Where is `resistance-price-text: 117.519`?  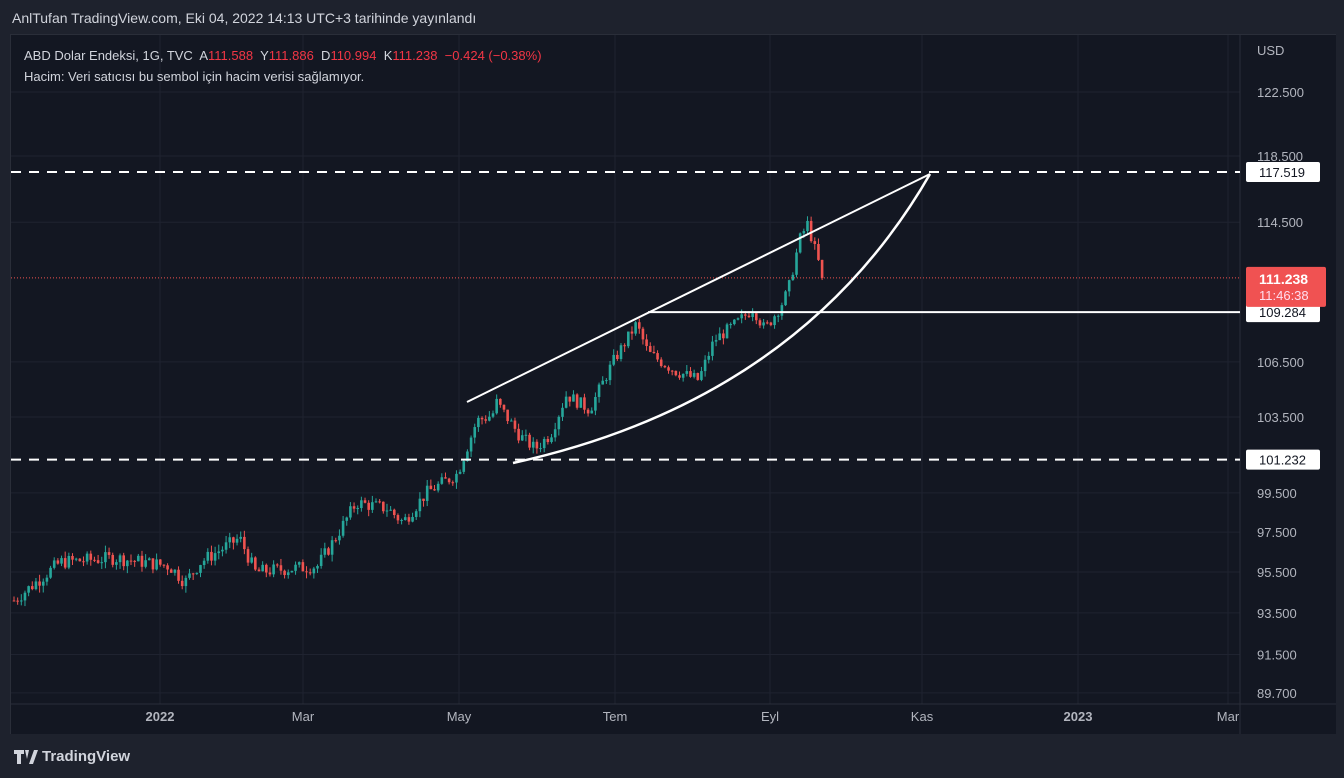 resistance-price-text: 117.519 is located at coordinates (1282, 172).